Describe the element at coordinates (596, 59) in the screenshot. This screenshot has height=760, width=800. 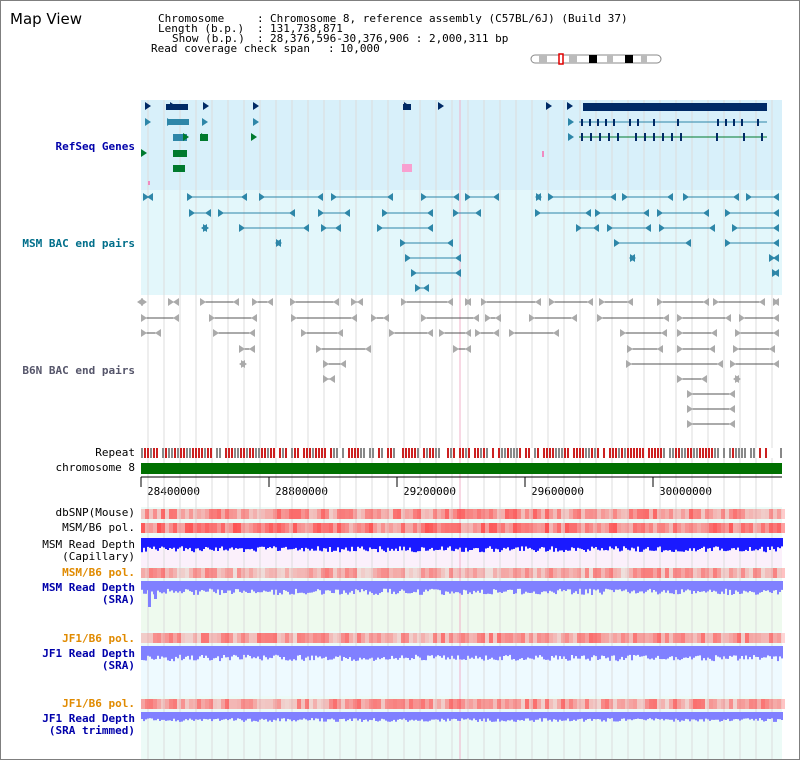
I see `chromosome-ideogram` at that location.